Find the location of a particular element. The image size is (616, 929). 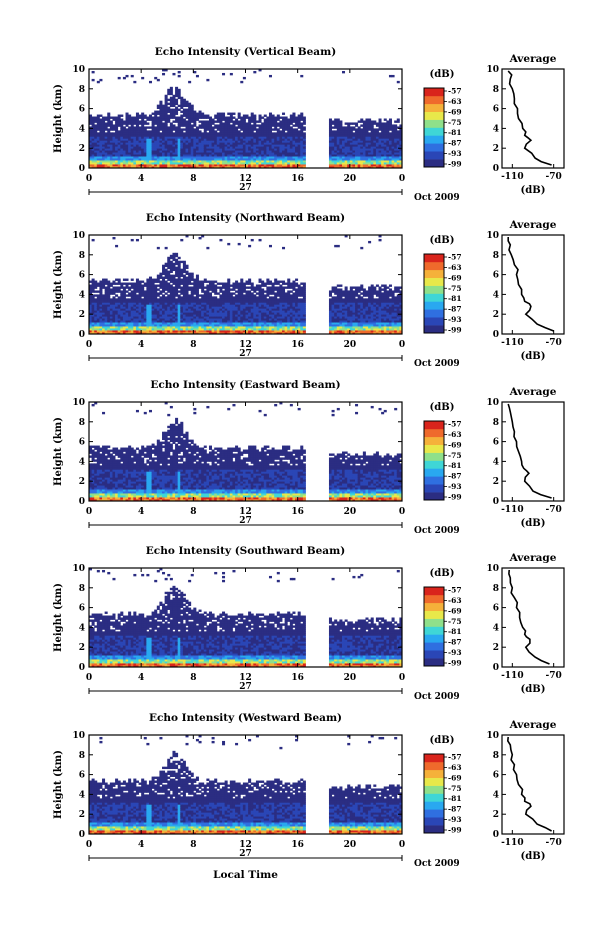

x-tick-label: 4 is located at coordinates (141, 179).